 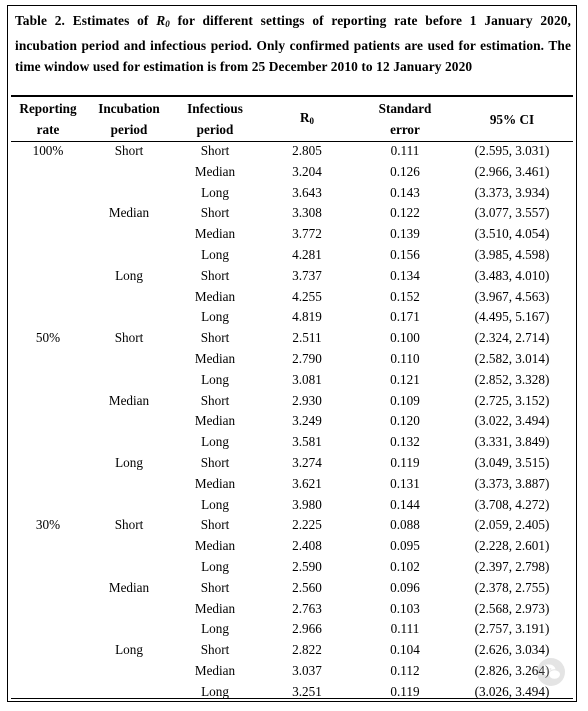 What do you see at coordinates (405, 462) in the screenshot?
I see `cell-standard-error: 0.119` at bounding box center [405, 462].